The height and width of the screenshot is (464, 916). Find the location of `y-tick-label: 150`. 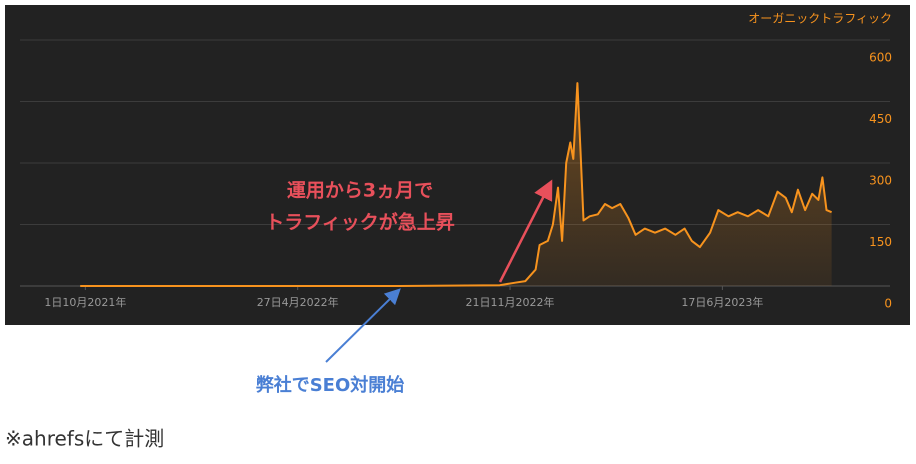

y-tick-label: 150 is located at coordinates (880, 242).